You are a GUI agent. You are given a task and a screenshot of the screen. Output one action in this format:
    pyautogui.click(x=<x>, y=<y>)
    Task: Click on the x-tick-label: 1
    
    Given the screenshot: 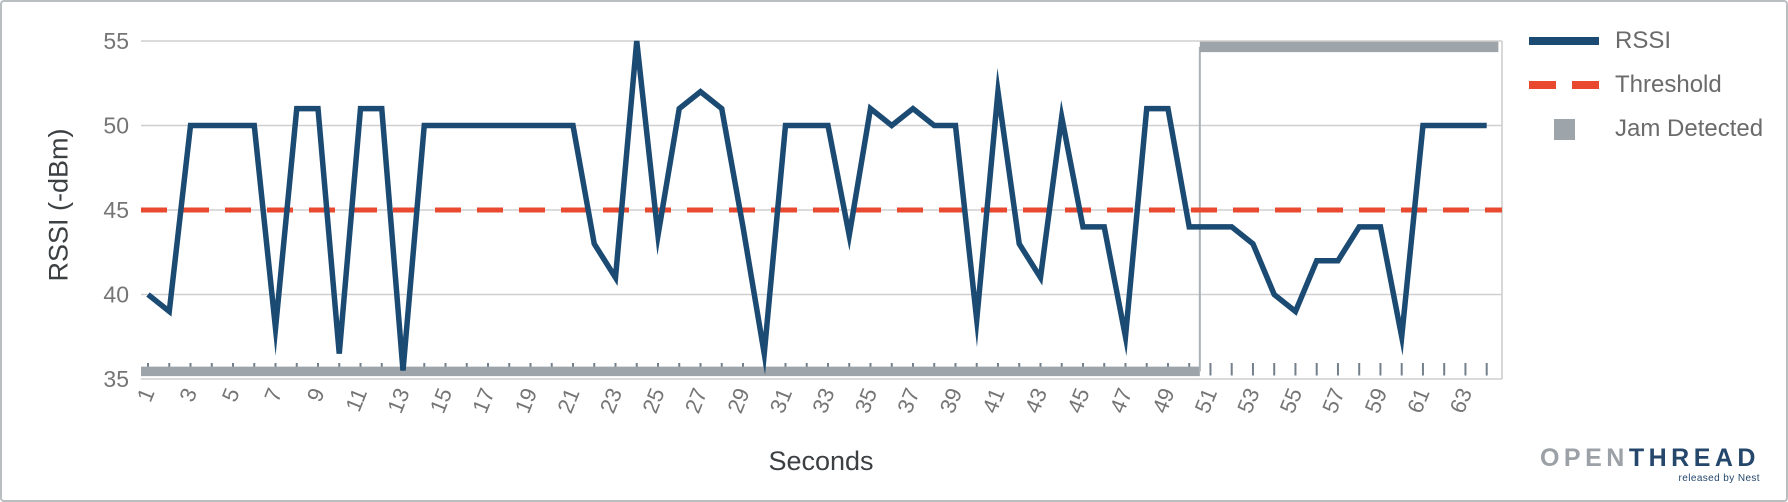 What is the action you would take?
    pyautogui.click(x=146, y=395)
    